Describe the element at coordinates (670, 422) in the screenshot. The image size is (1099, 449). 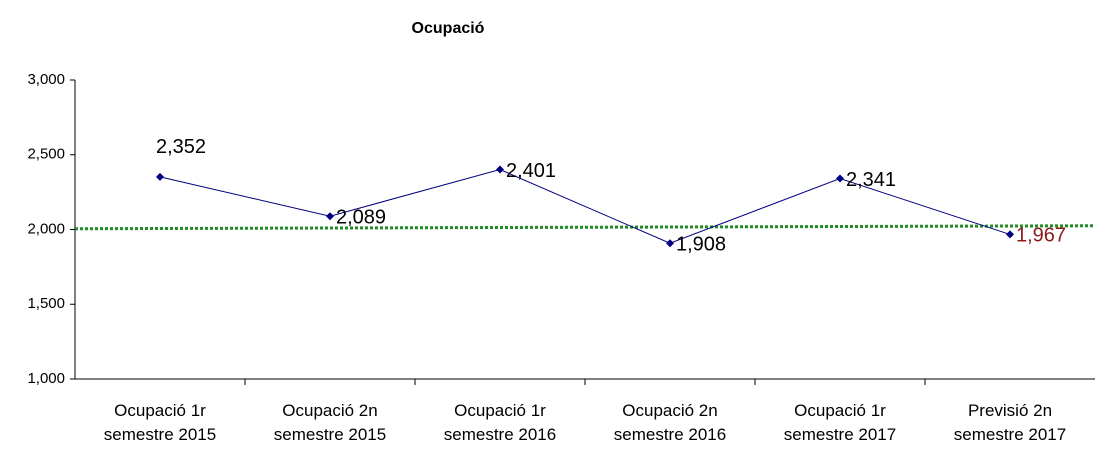
I see `x-tick-label: Ocupació 2n semestre 2016` at that location.